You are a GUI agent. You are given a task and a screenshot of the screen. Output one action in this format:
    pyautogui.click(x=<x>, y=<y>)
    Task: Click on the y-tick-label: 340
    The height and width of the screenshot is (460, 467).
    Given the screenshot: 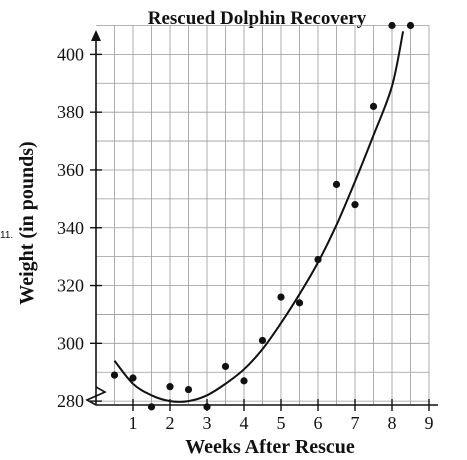 What is the action you would take?
    pyautogui.click(x=70, y=228)
    